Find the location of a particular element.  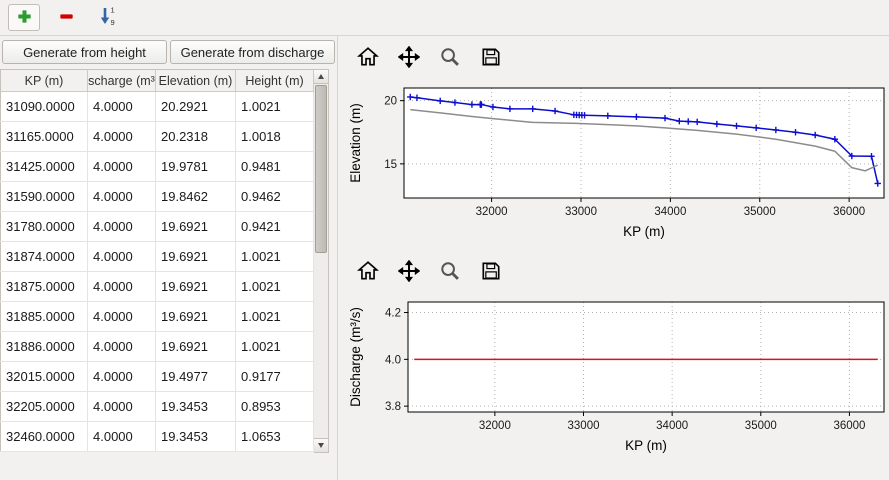

scrollbar-thumb is located at coordinates (321, 169).